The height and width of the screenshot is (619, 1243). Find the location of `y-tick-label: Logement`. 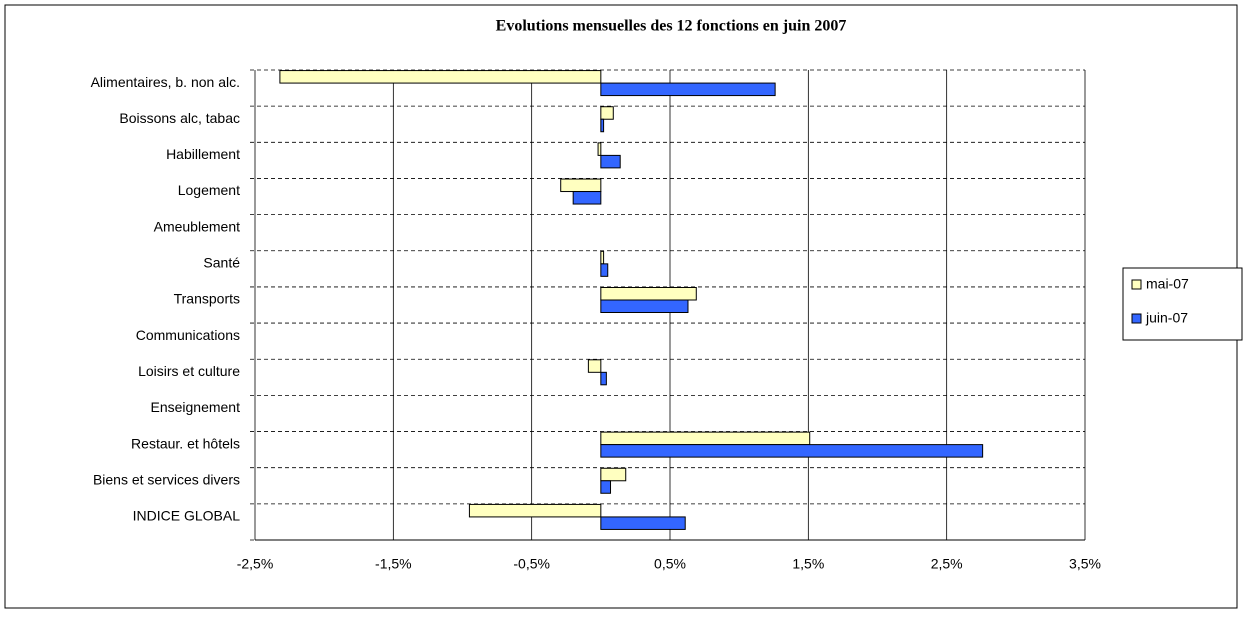

y-tick-label: Logement is located at coordinates (209, 190).